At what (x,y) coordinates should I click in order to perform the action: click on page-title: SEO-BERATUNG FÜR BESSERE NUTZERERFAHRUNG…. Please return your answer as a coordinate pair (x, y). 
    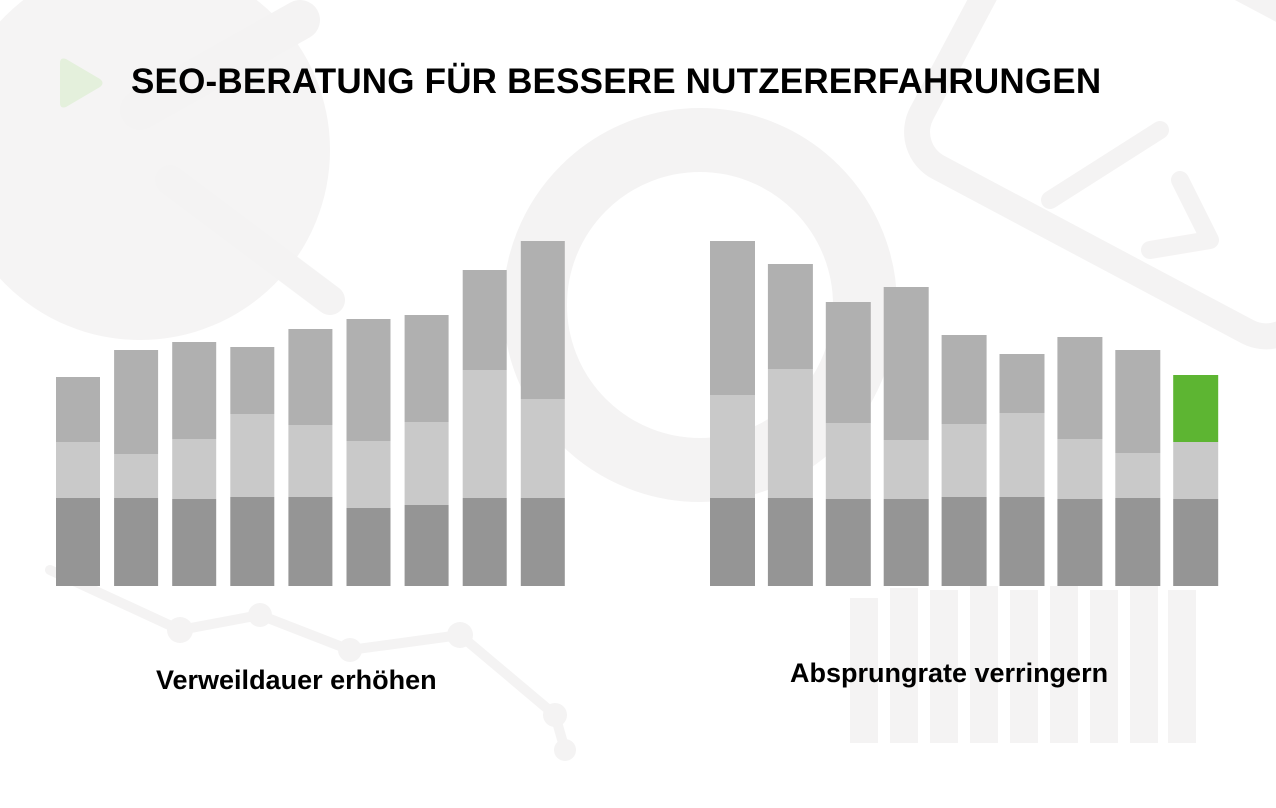
    Looking at the image, I should click on (616, 81).